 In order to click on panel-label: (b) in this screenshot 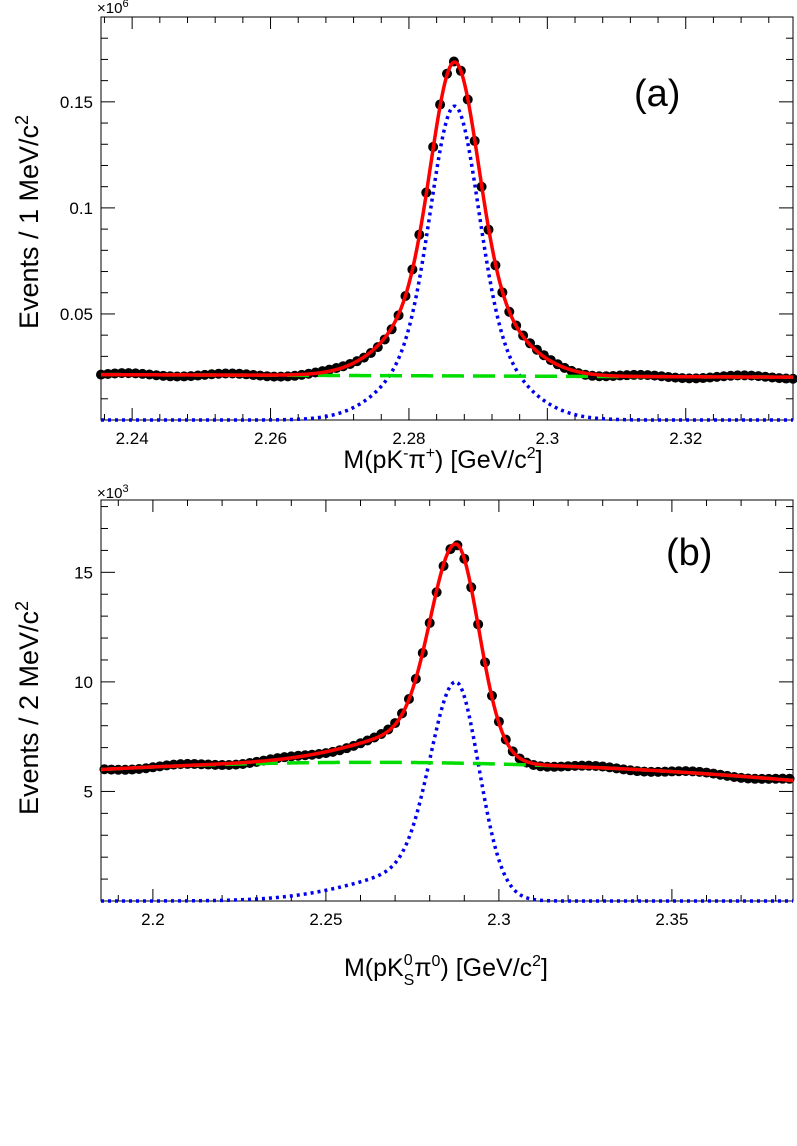, I will do `click(689, 553)`.